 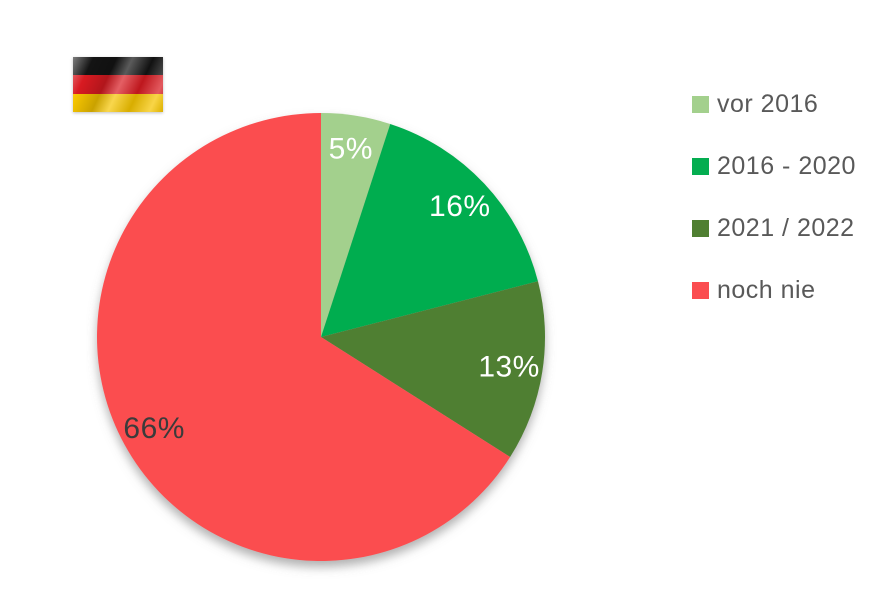 I want to click on pie-slice-vor-2016, so click(x=356, y=225).